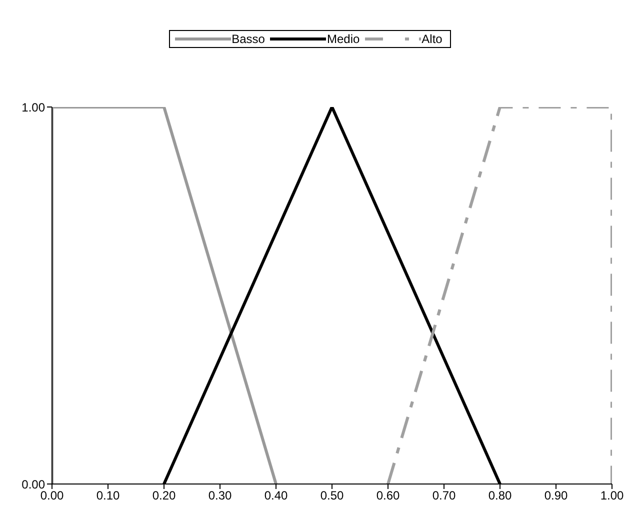 This screenshot has width=640, height=512. What do you see at coordinates (612, 495) in the screenshot?
I see `x-tick-label: 1.00` at bounding box center [612, 495].